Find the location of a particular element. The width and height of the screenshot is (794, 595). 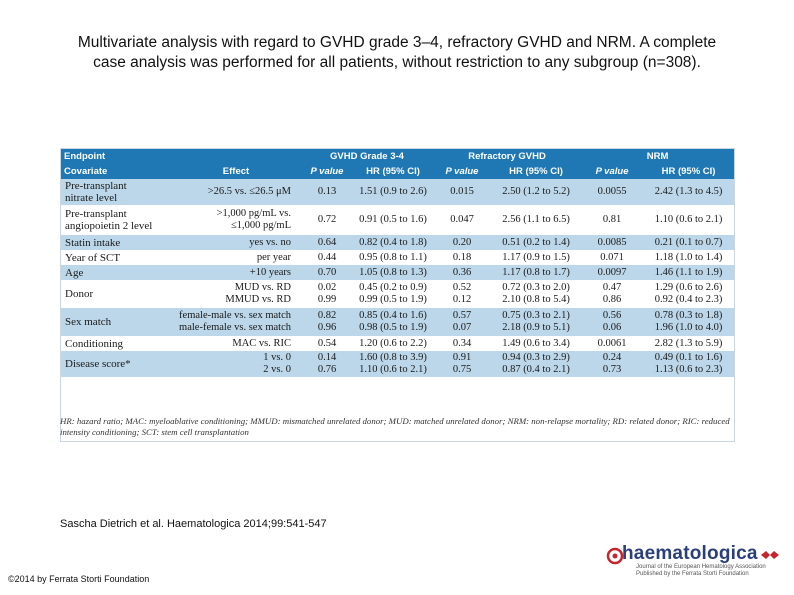

copyright: ©2014 by Ferrata Storti Foundation is located at coordinates (79, 579).